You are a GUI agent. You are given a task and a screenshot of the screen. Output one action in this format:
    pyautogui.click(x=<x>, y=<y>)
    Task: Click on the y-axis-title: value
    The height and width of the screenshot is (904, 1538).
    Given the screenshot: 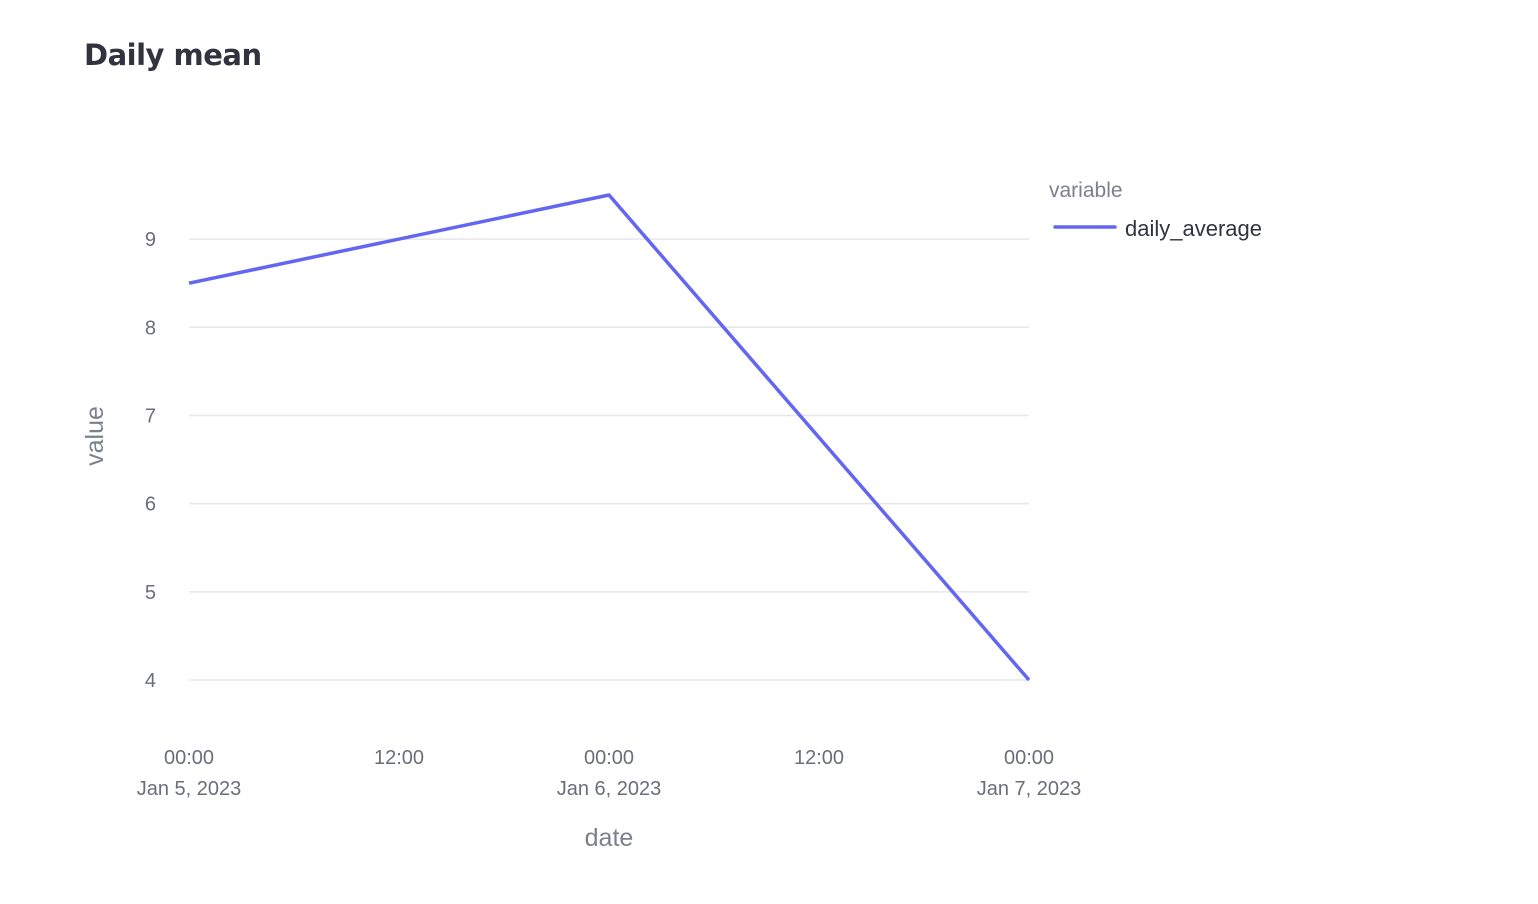 What is the action you would take?
    pyautogui.click(x=95, y=436)
    